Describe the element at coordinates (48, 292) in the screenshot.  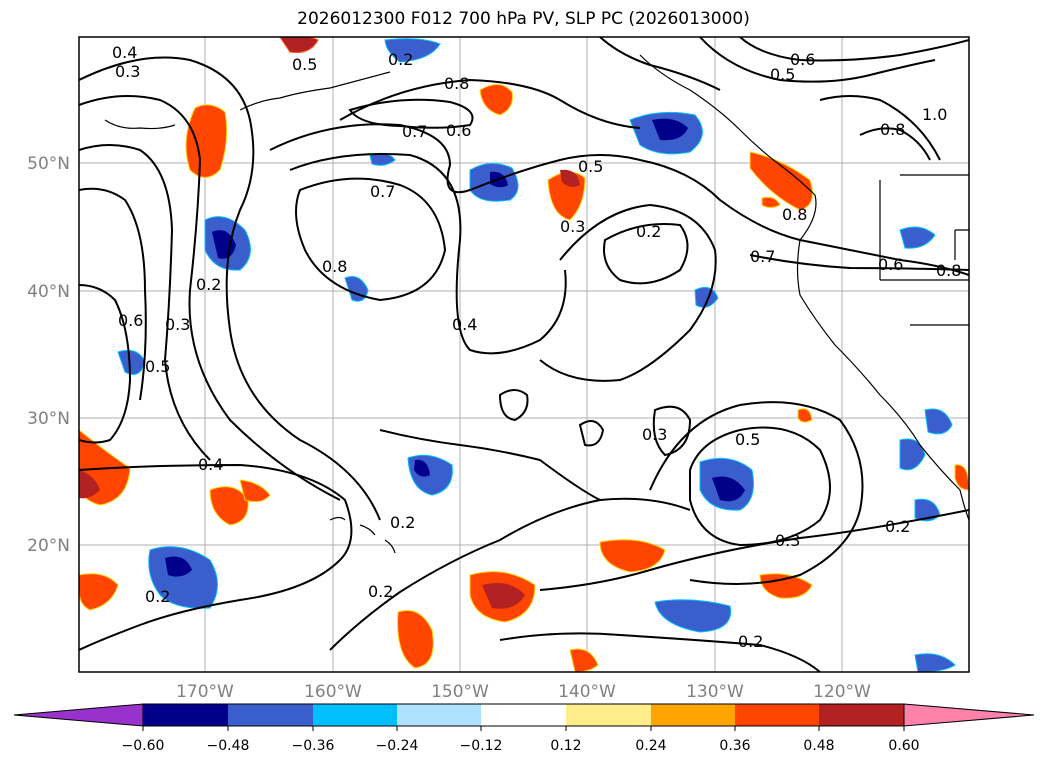
I see `lat-label-40: 40°N` at that location.